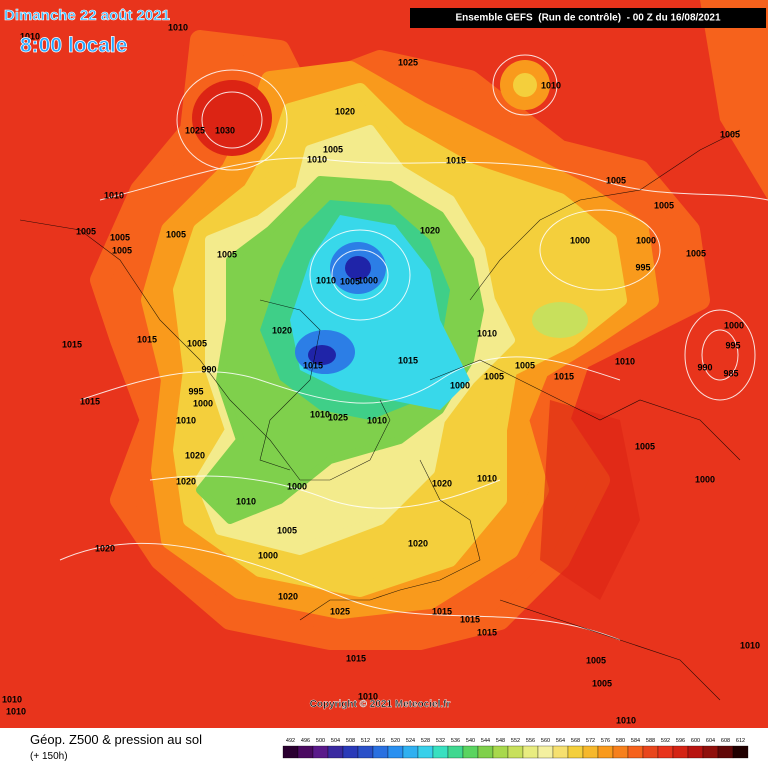  Describe the element at coordinates (365, 741) in the screenshot. I see `colorbar-tick-label: 512` at that location.